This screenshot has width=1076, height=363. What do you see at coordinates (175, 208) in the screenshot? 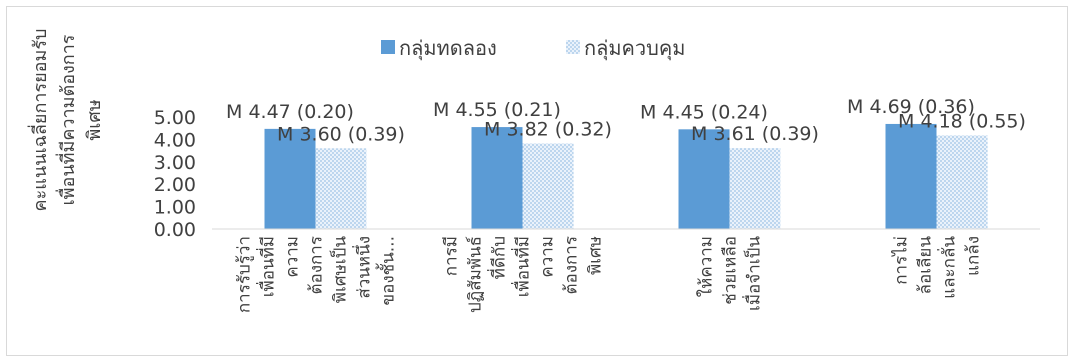
I see `y-tick-label: 1.00` at bounding box center [175, 208].